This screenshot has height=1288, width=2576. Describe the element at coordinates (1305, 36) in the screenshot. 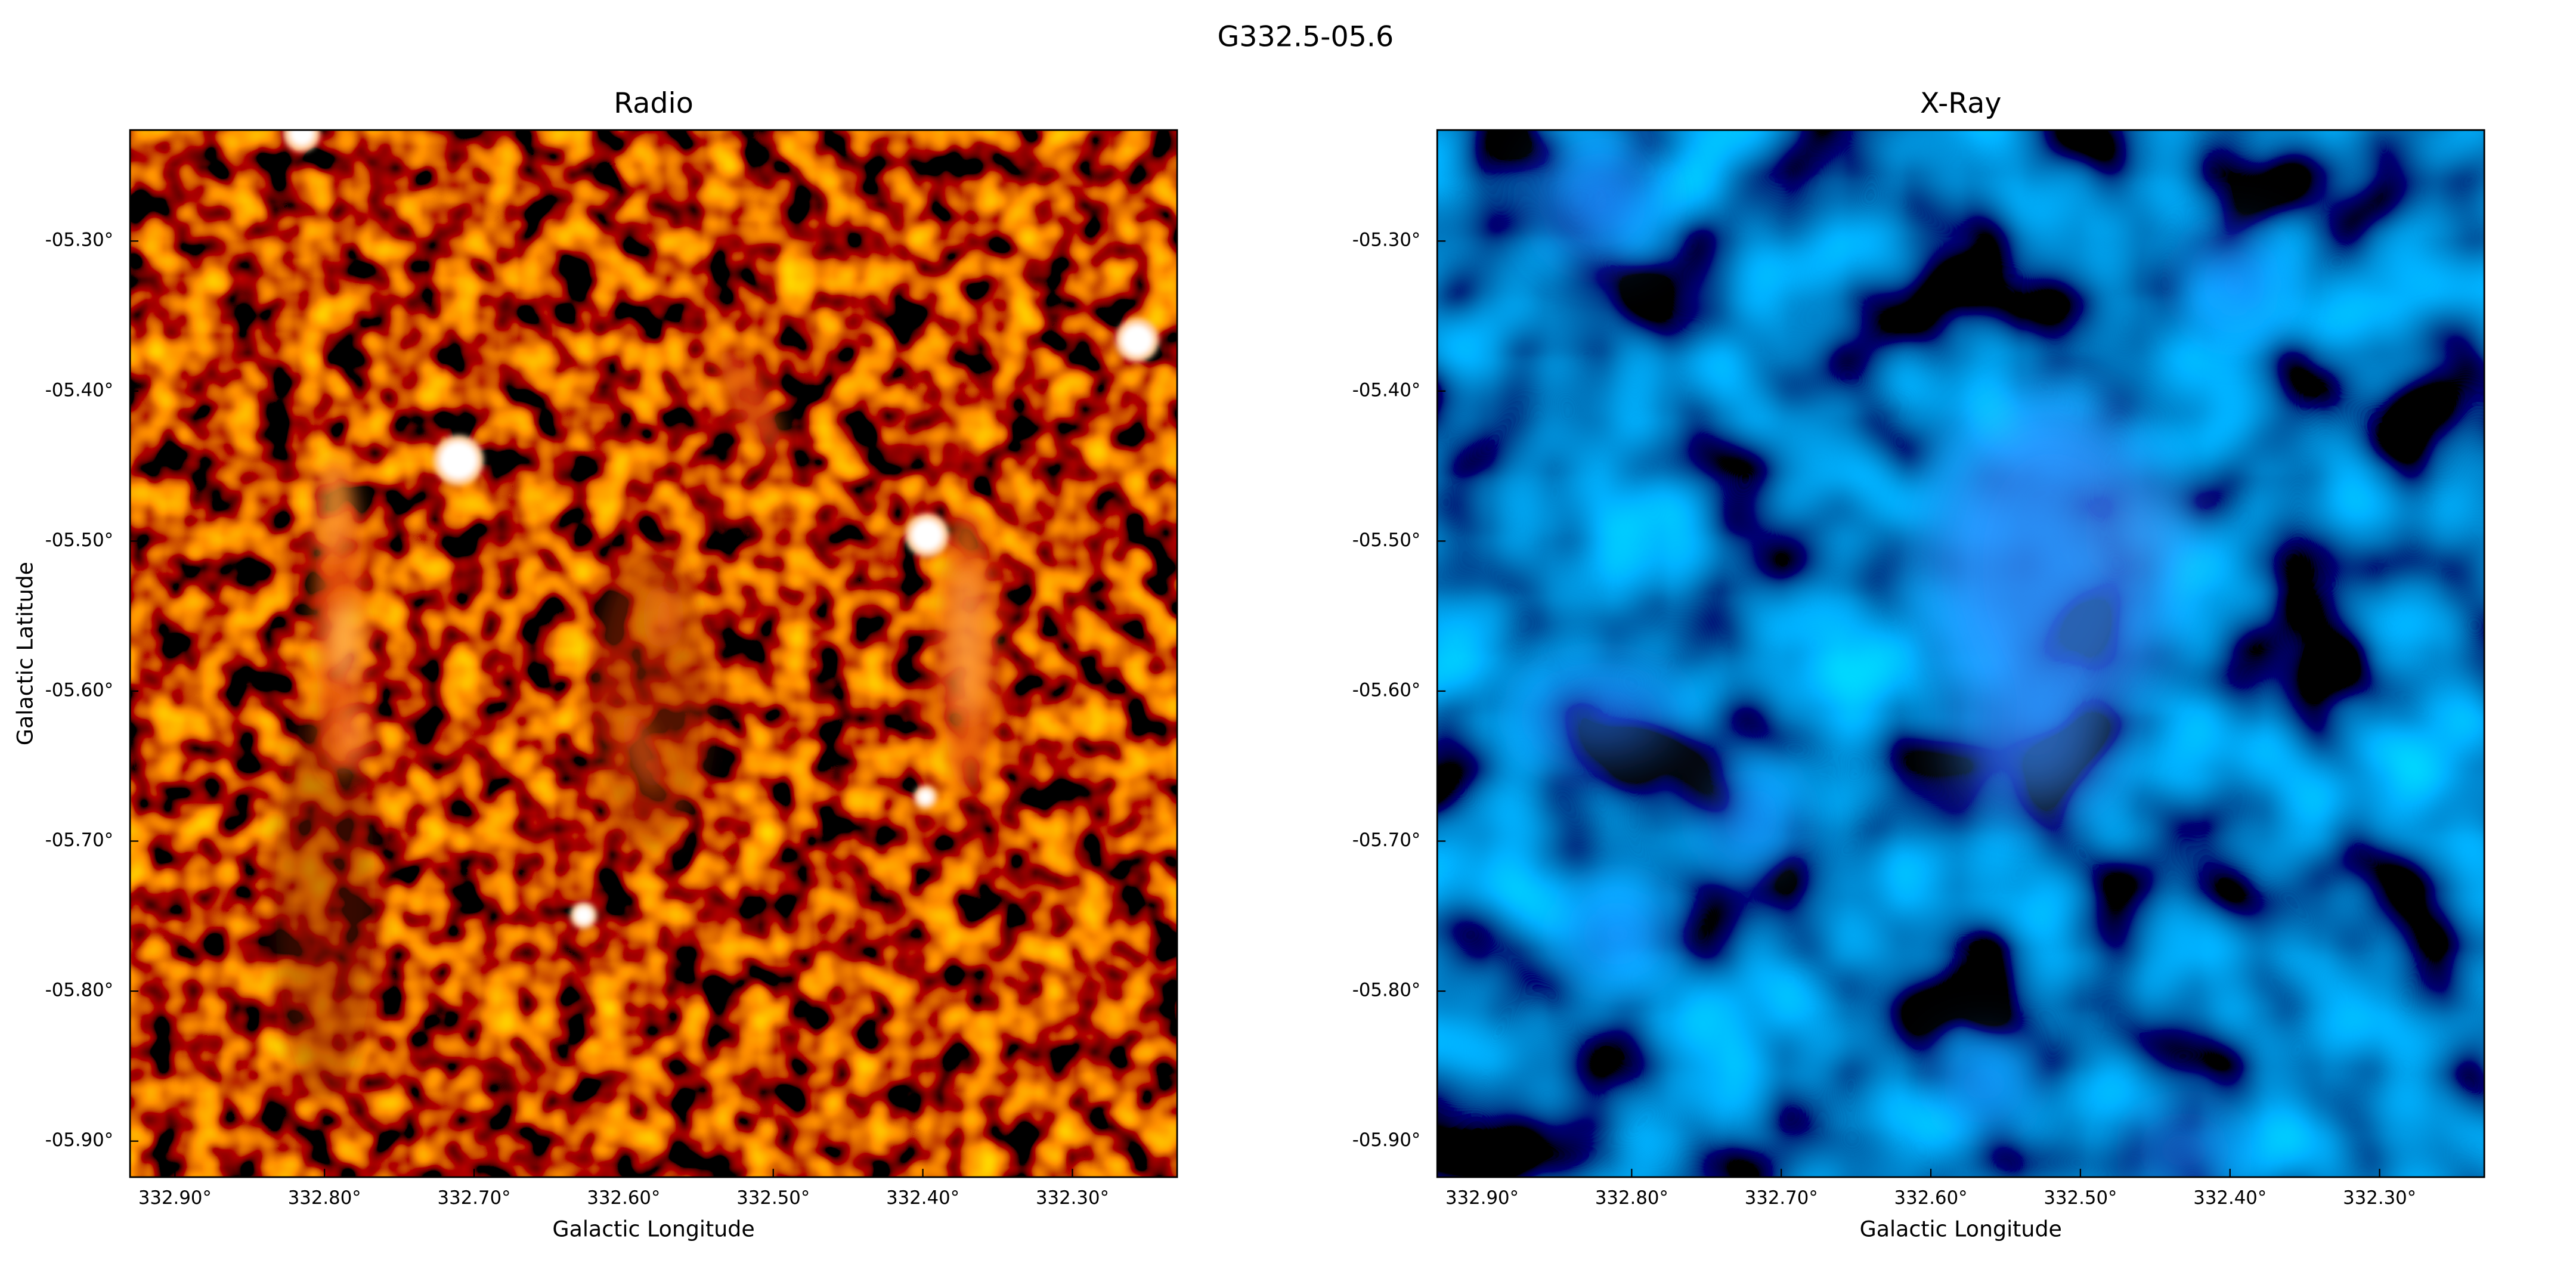

I see `figure-title: G332.5-05.6` at that location.